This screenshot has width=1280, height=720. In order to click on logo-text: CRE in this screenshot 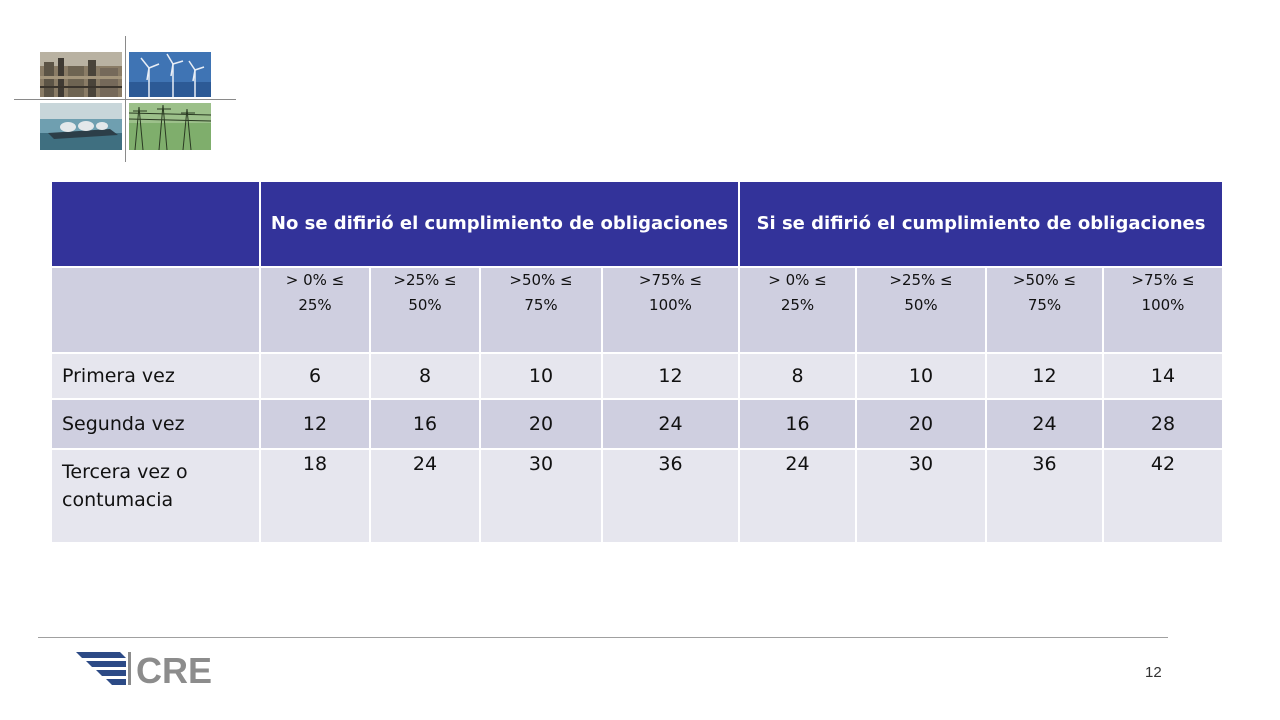, I will do `click(174, 670)`.